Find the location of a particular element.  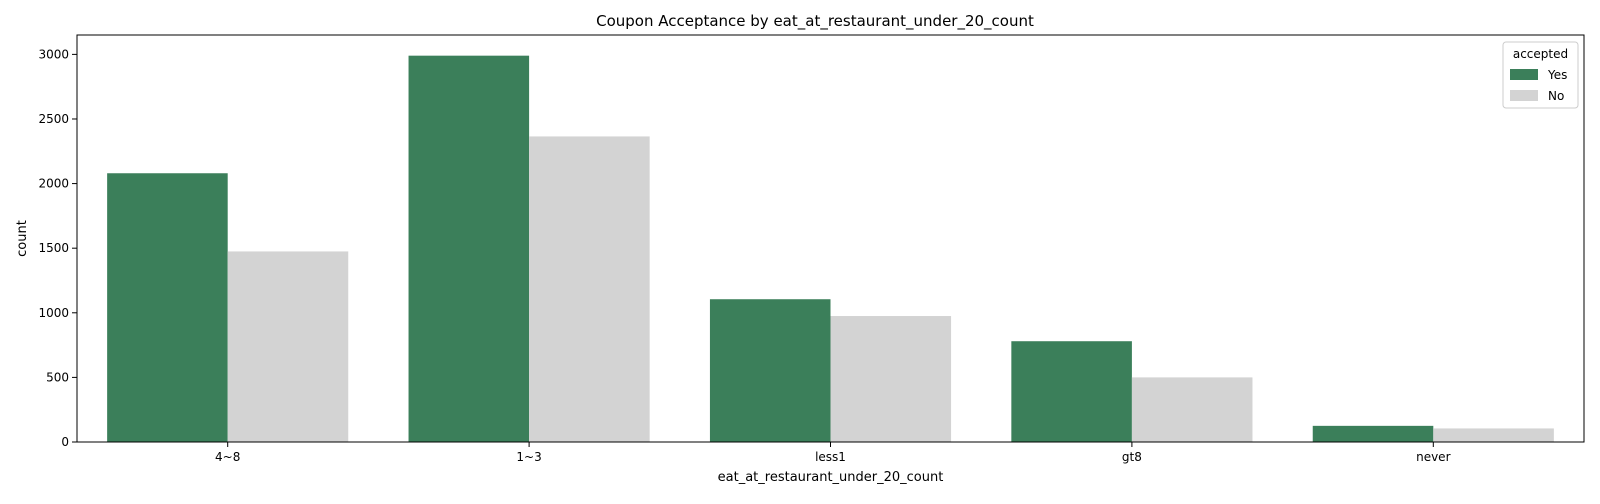

x-axis: 4~8 1~3 less1 gt8 never is located at coordinates (833, 453).